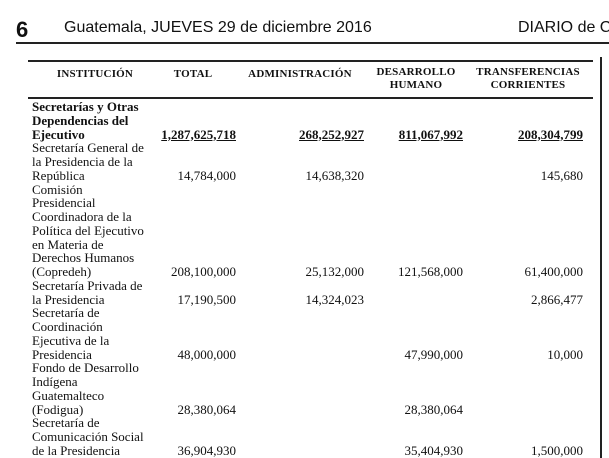  Describe the element at coordinates (207, 450) in the screenshot. I see `cell-total: 36,904,930` at that location.